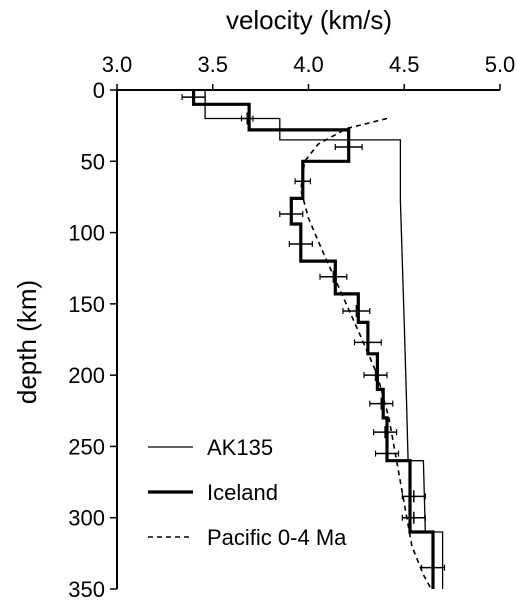  What do you see at coordinates (500, 64) in the screenshot?
I see `x-tick-label: 5.0` at bounding box center [500, 64].